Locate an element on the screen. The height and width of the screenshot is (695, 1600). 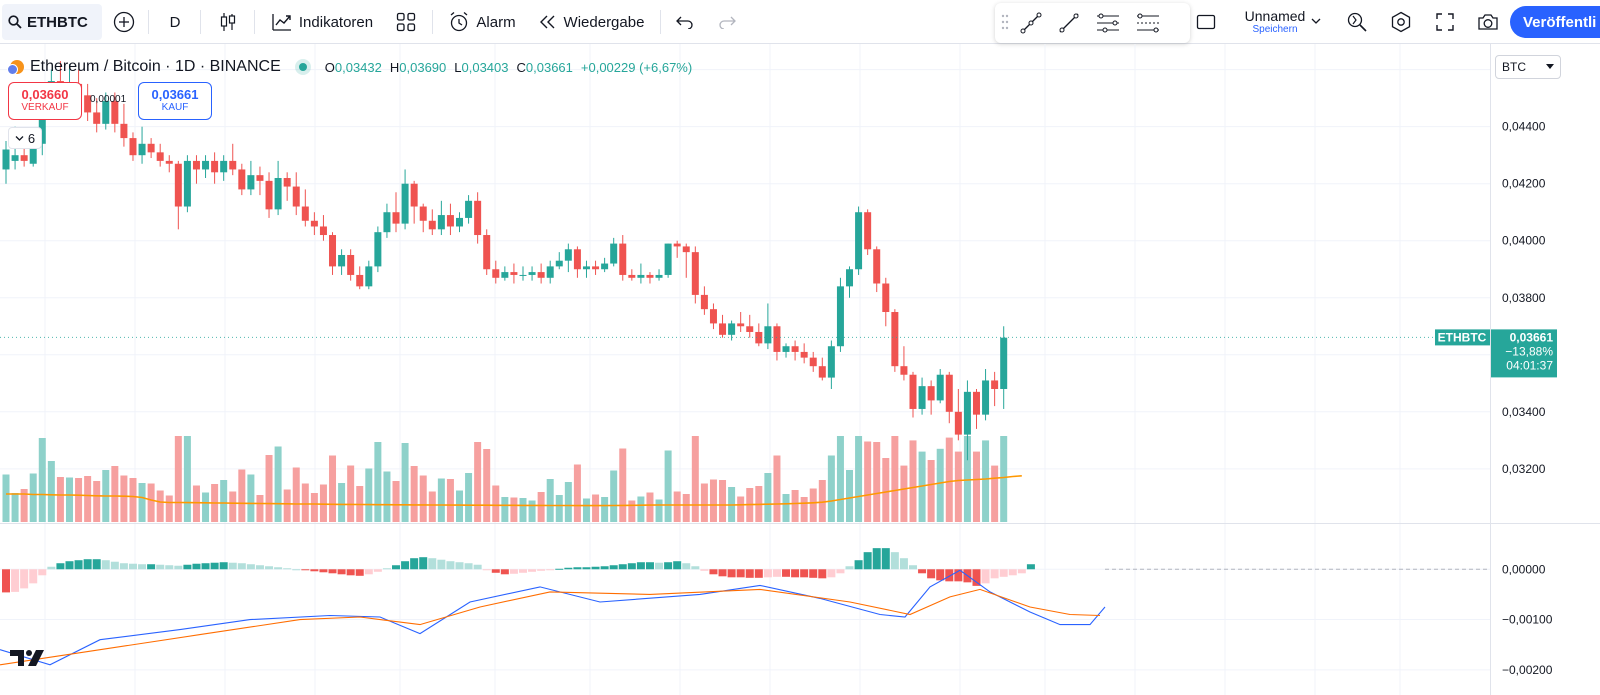
fullscreen-button is located at coordinates (1445, 22).